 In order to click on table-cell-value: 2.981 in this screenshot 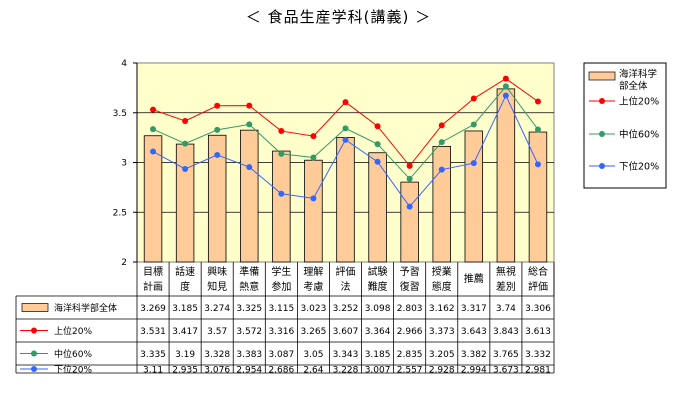, I will do `click(538, 371)`.